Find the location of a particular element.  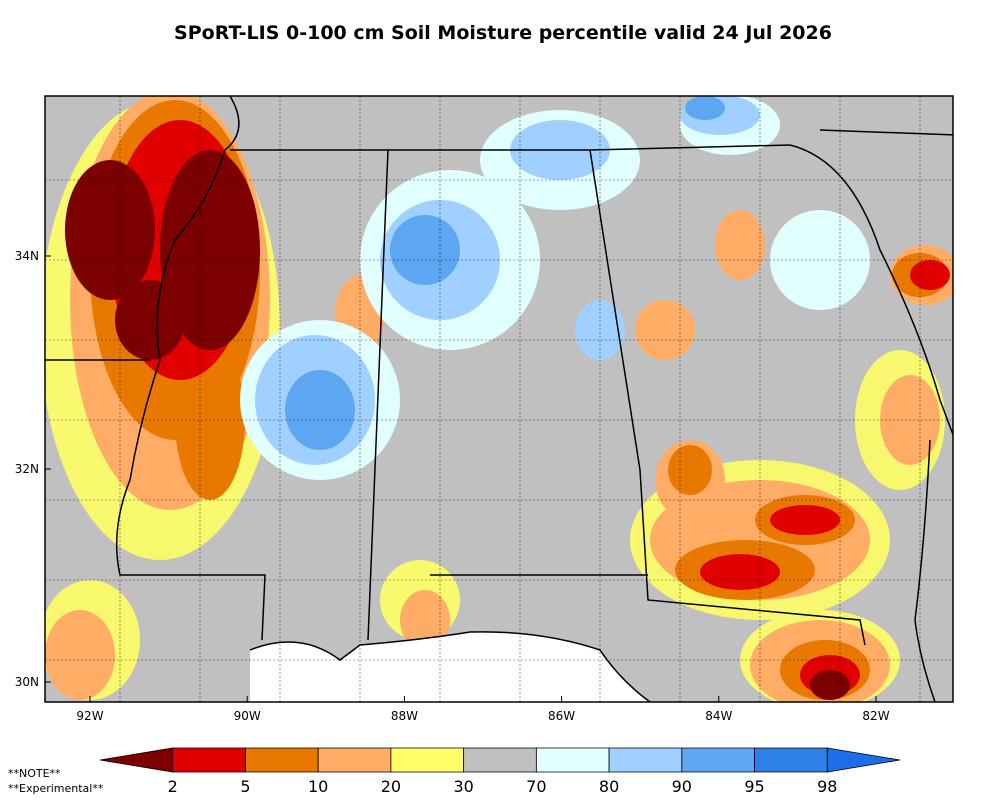

note: **Experimental** is located at coordinates (56, 788).